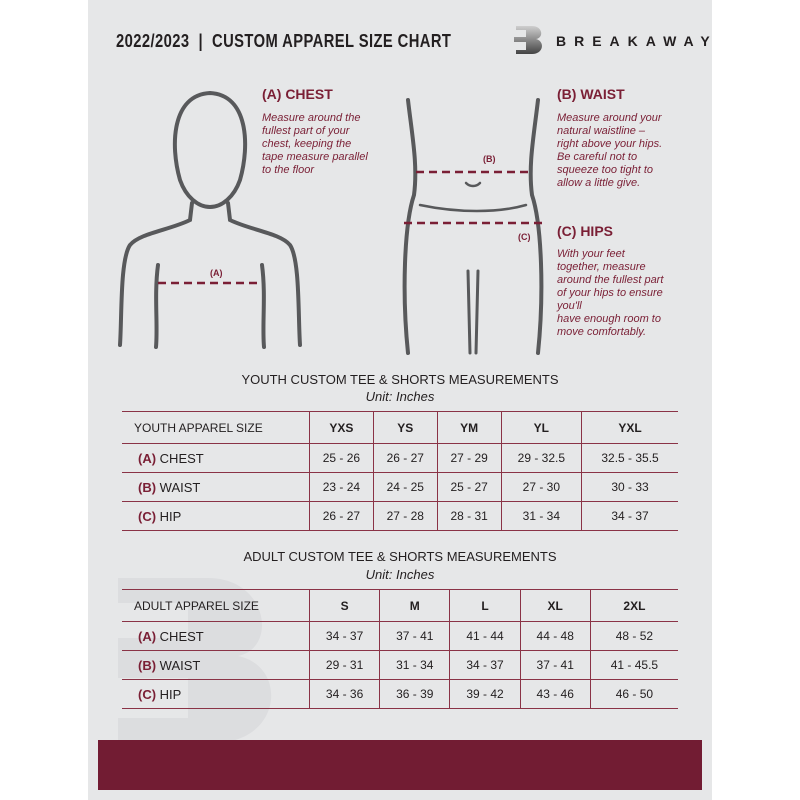 The height and width of the screenshot is (800, 800). I want to click on brand-name: BREAKAWAY, so click(637, 41).